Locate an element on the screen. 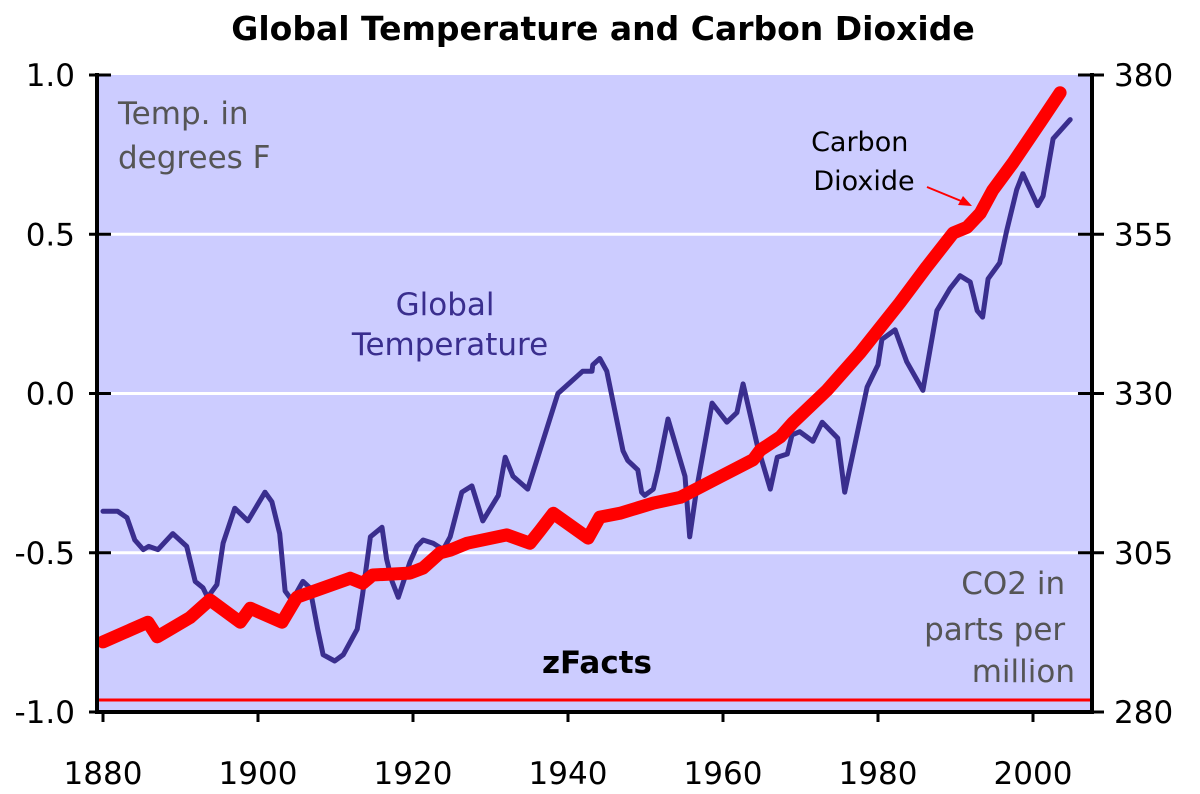 This screenshot has height=794, width=1200. co2-units-label: CO2 in parts per million is located at coordinates (999, 628).